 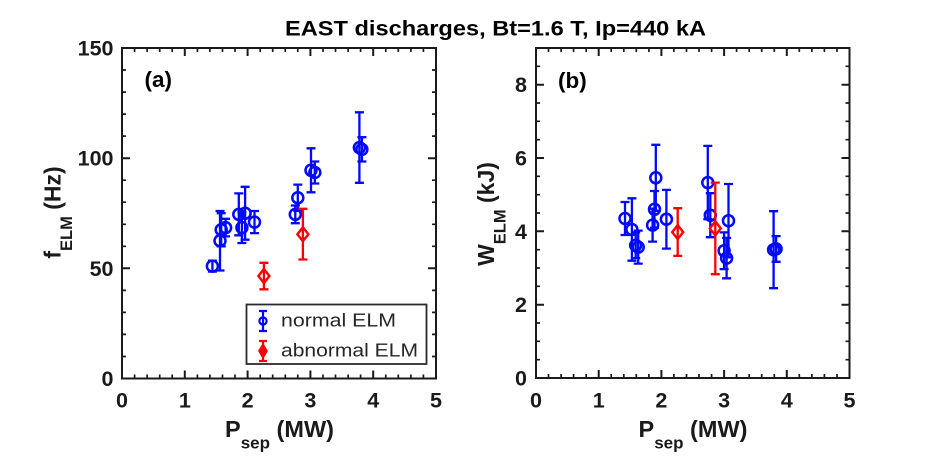 What do you see at coordinates (521, 85) in the screenshot?
I see `svg-text: 8` at bounding box center [521, 85].